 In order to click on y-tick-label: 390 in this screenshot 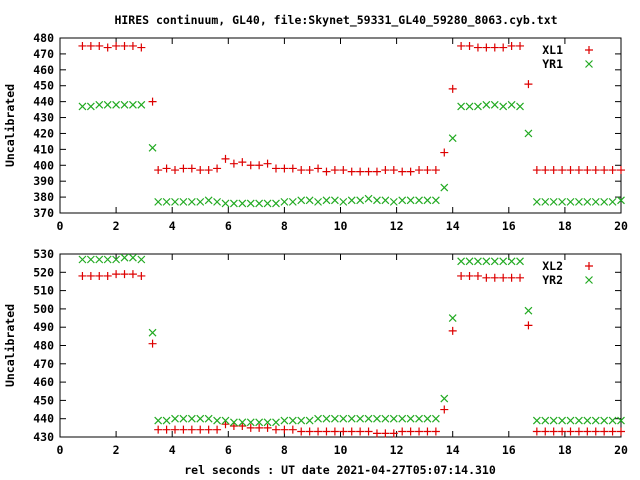, I will do `click(43, 181)`.